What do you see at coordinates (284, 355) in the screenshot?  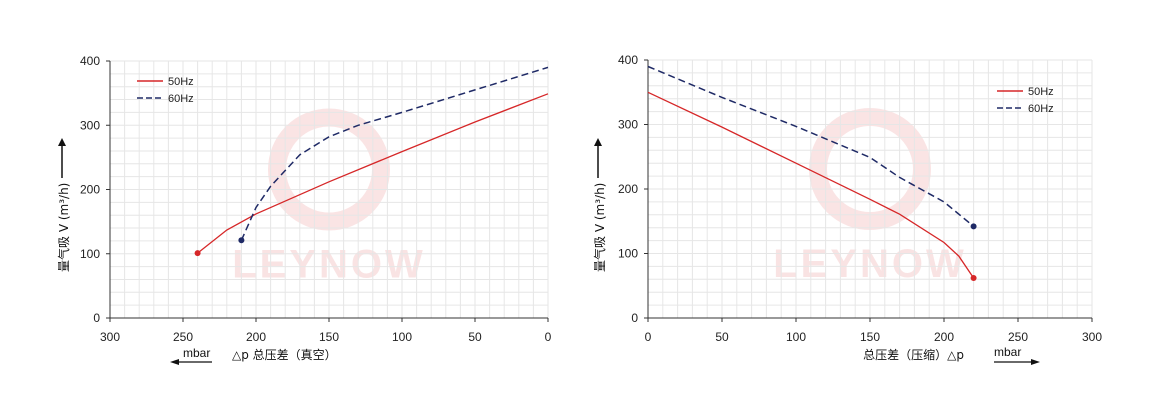 I see `x-axis-label: △p 总压差（真空）` at bounding box center [284, 355].